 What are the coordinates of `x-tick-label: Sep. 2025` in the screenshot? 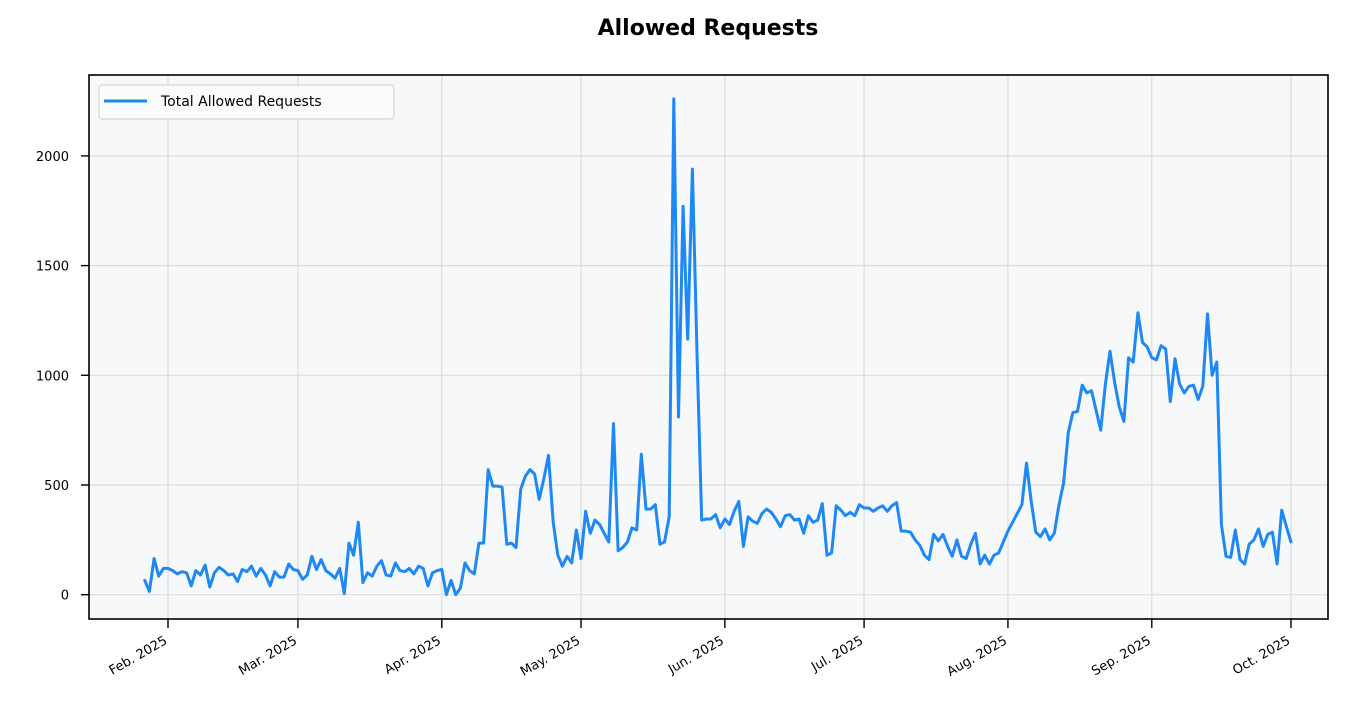 It's located at (1121, 656).